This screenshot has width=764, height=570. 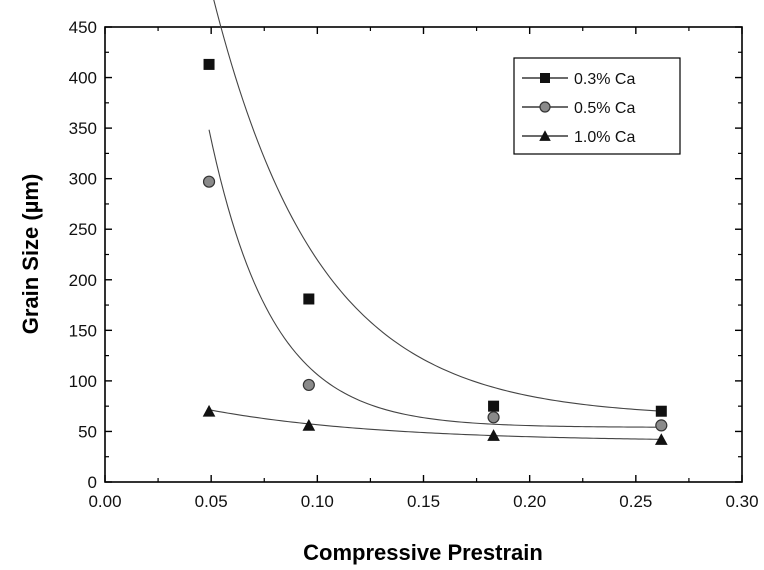 What do you see at coordinates (423, 552) in the screenshot?
I see `x-axis-title: Compressive Prestrain` at bounding box center [423, 552].